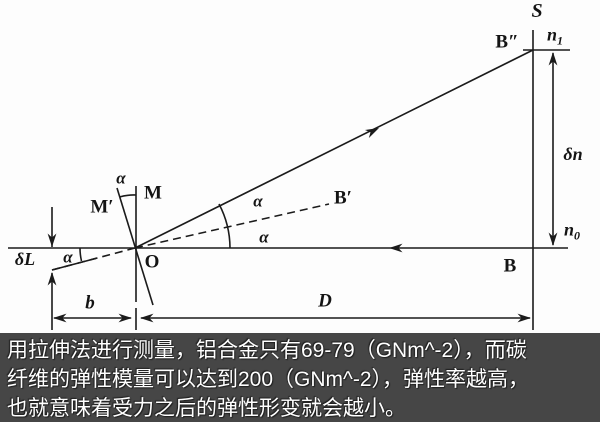 The height and width of the screenshot is (422, 600). I want to click on label-m-prime: M′, so click(102, 207).